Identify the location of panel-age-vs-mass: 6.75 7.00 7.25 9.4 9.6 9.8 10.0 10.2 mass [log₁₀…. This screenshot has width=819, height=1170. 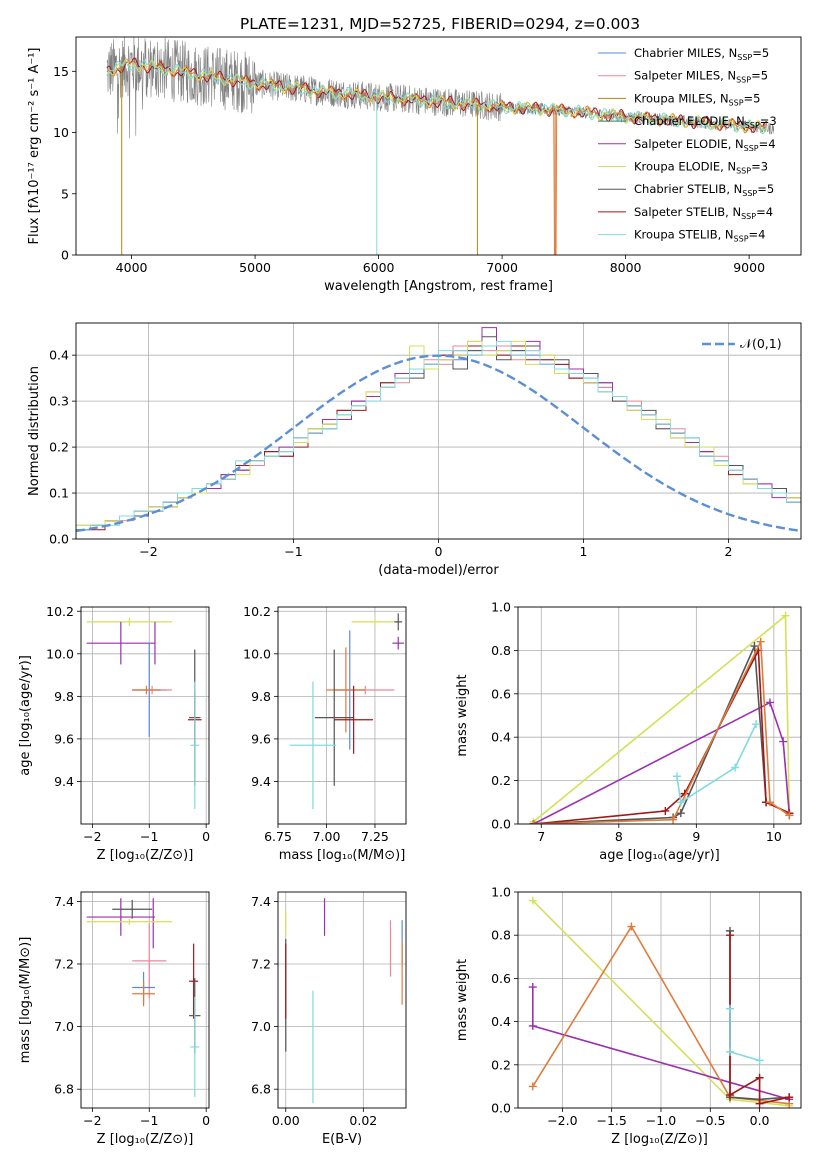
(325, 733).